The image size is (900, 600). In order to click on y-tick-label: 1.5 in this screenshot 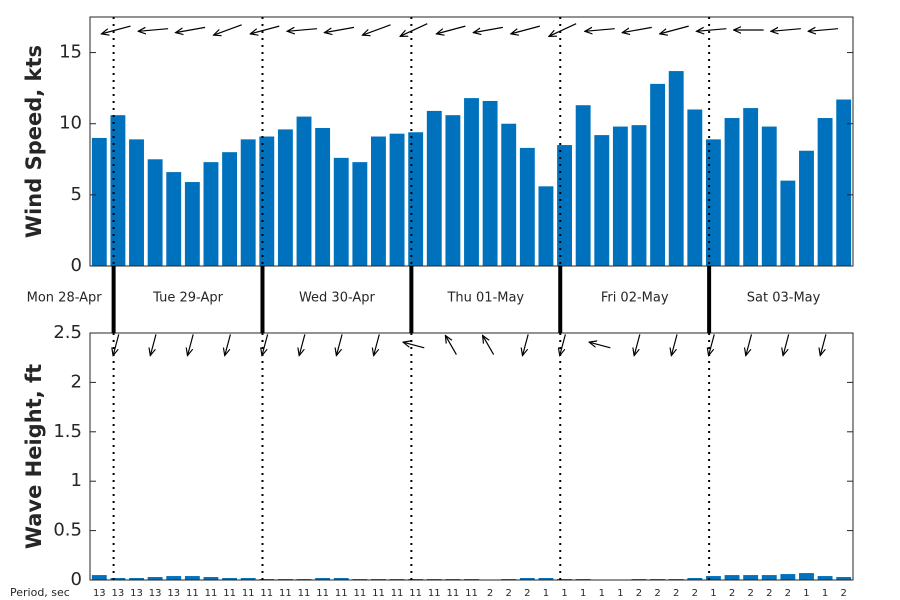, I will do `click(67, 431)`.